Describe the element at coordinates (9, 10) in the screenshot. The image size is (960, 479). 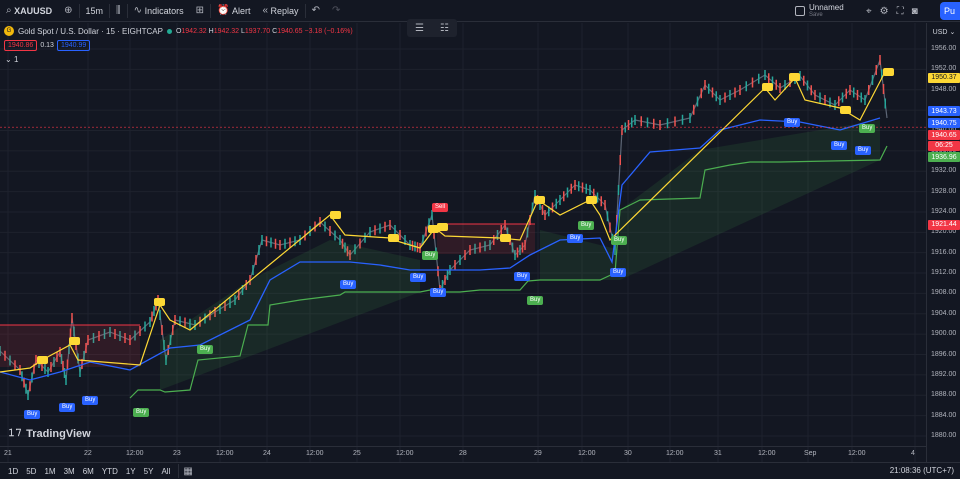
I see `search-icon: ⌕` at that location.